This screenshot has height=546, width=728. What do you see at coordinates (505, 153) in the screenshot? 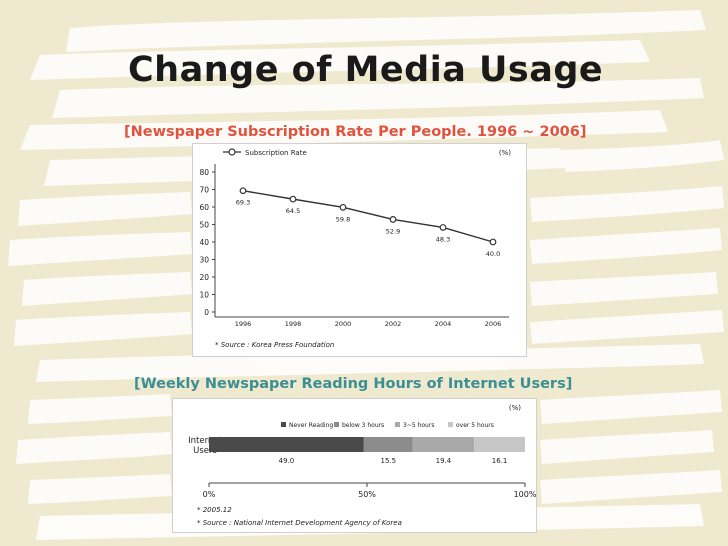
I see `line-unit-label: (%)` at bounding box center [505, 153].